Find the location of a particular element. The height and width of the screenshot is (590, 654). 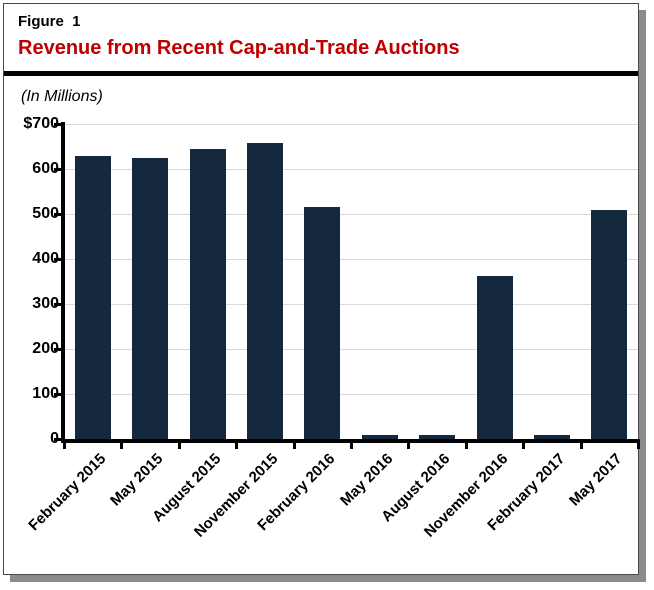

bar-february-2016 is located at coordinates (322, 322).